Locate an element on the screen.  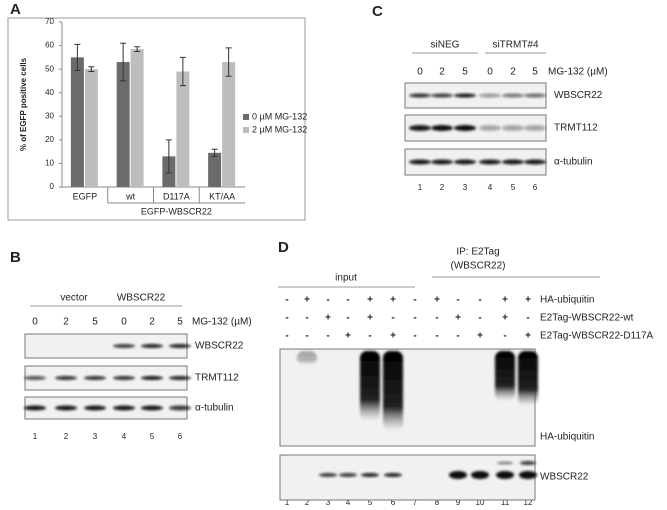
dose: 2 is located at coordinates (152, 322).